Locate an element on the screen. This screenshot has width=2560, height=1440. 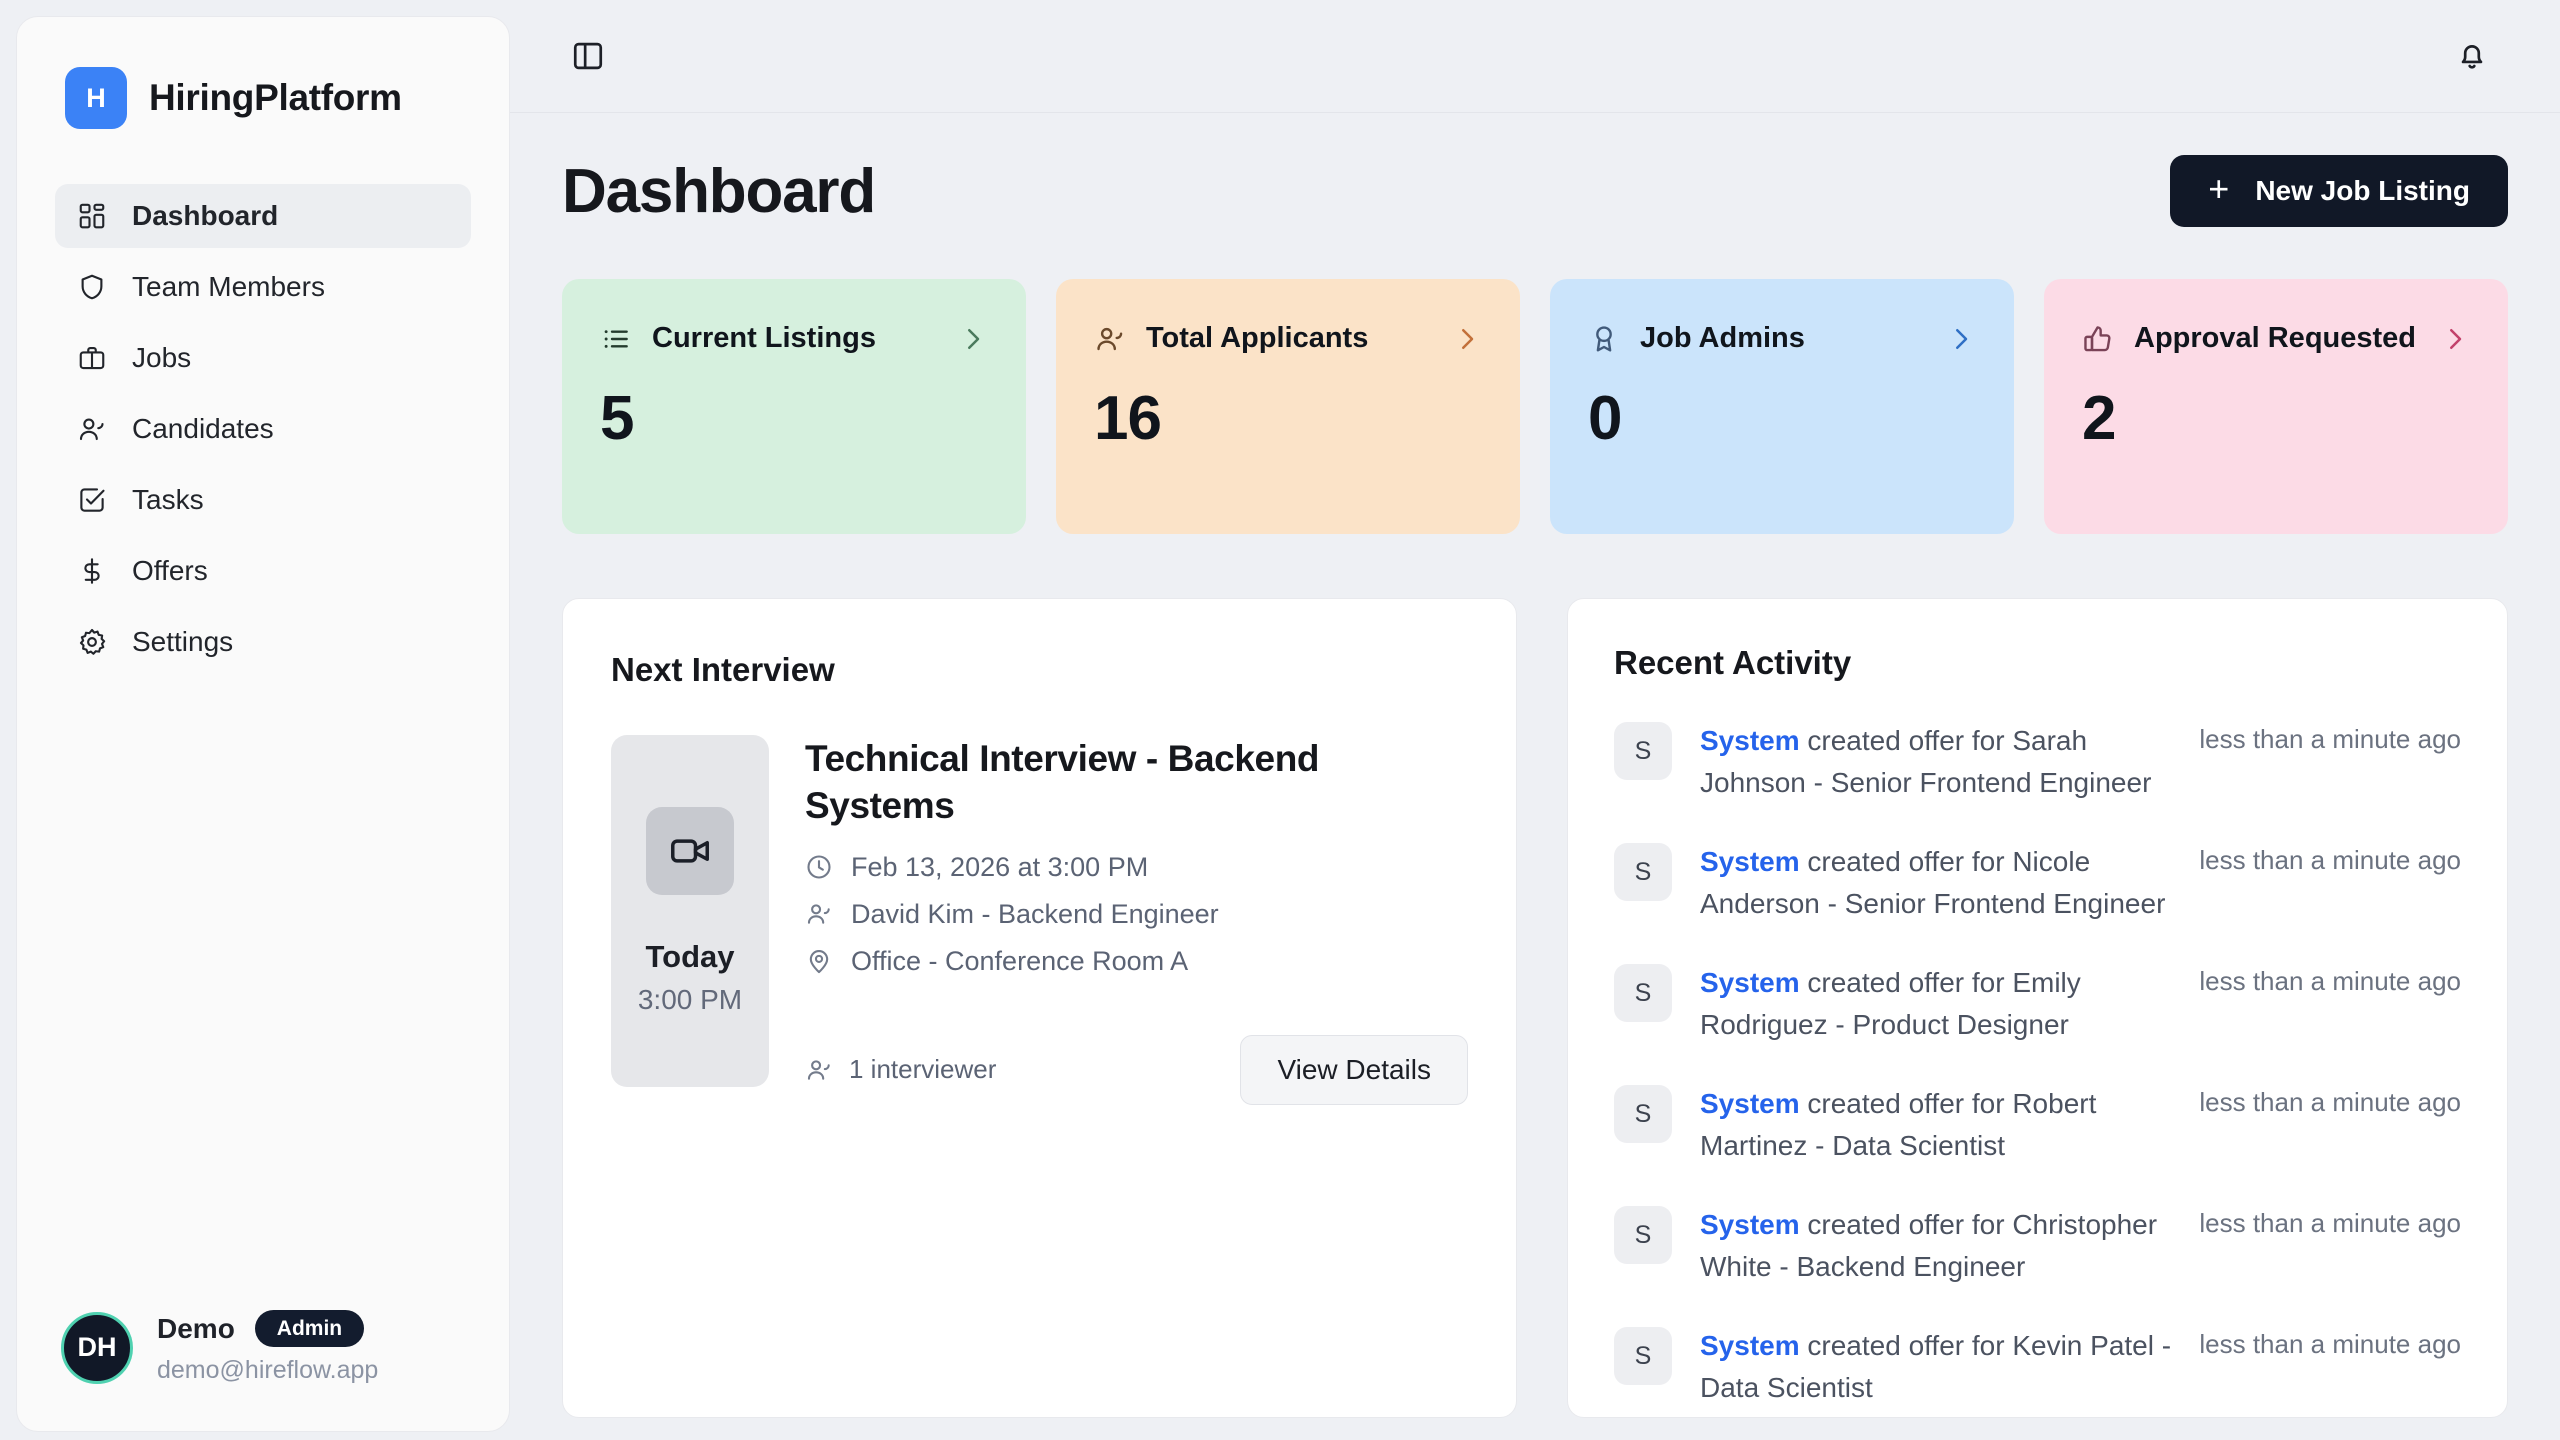
panel-toggle-icon is located at coordinates (588, 56).